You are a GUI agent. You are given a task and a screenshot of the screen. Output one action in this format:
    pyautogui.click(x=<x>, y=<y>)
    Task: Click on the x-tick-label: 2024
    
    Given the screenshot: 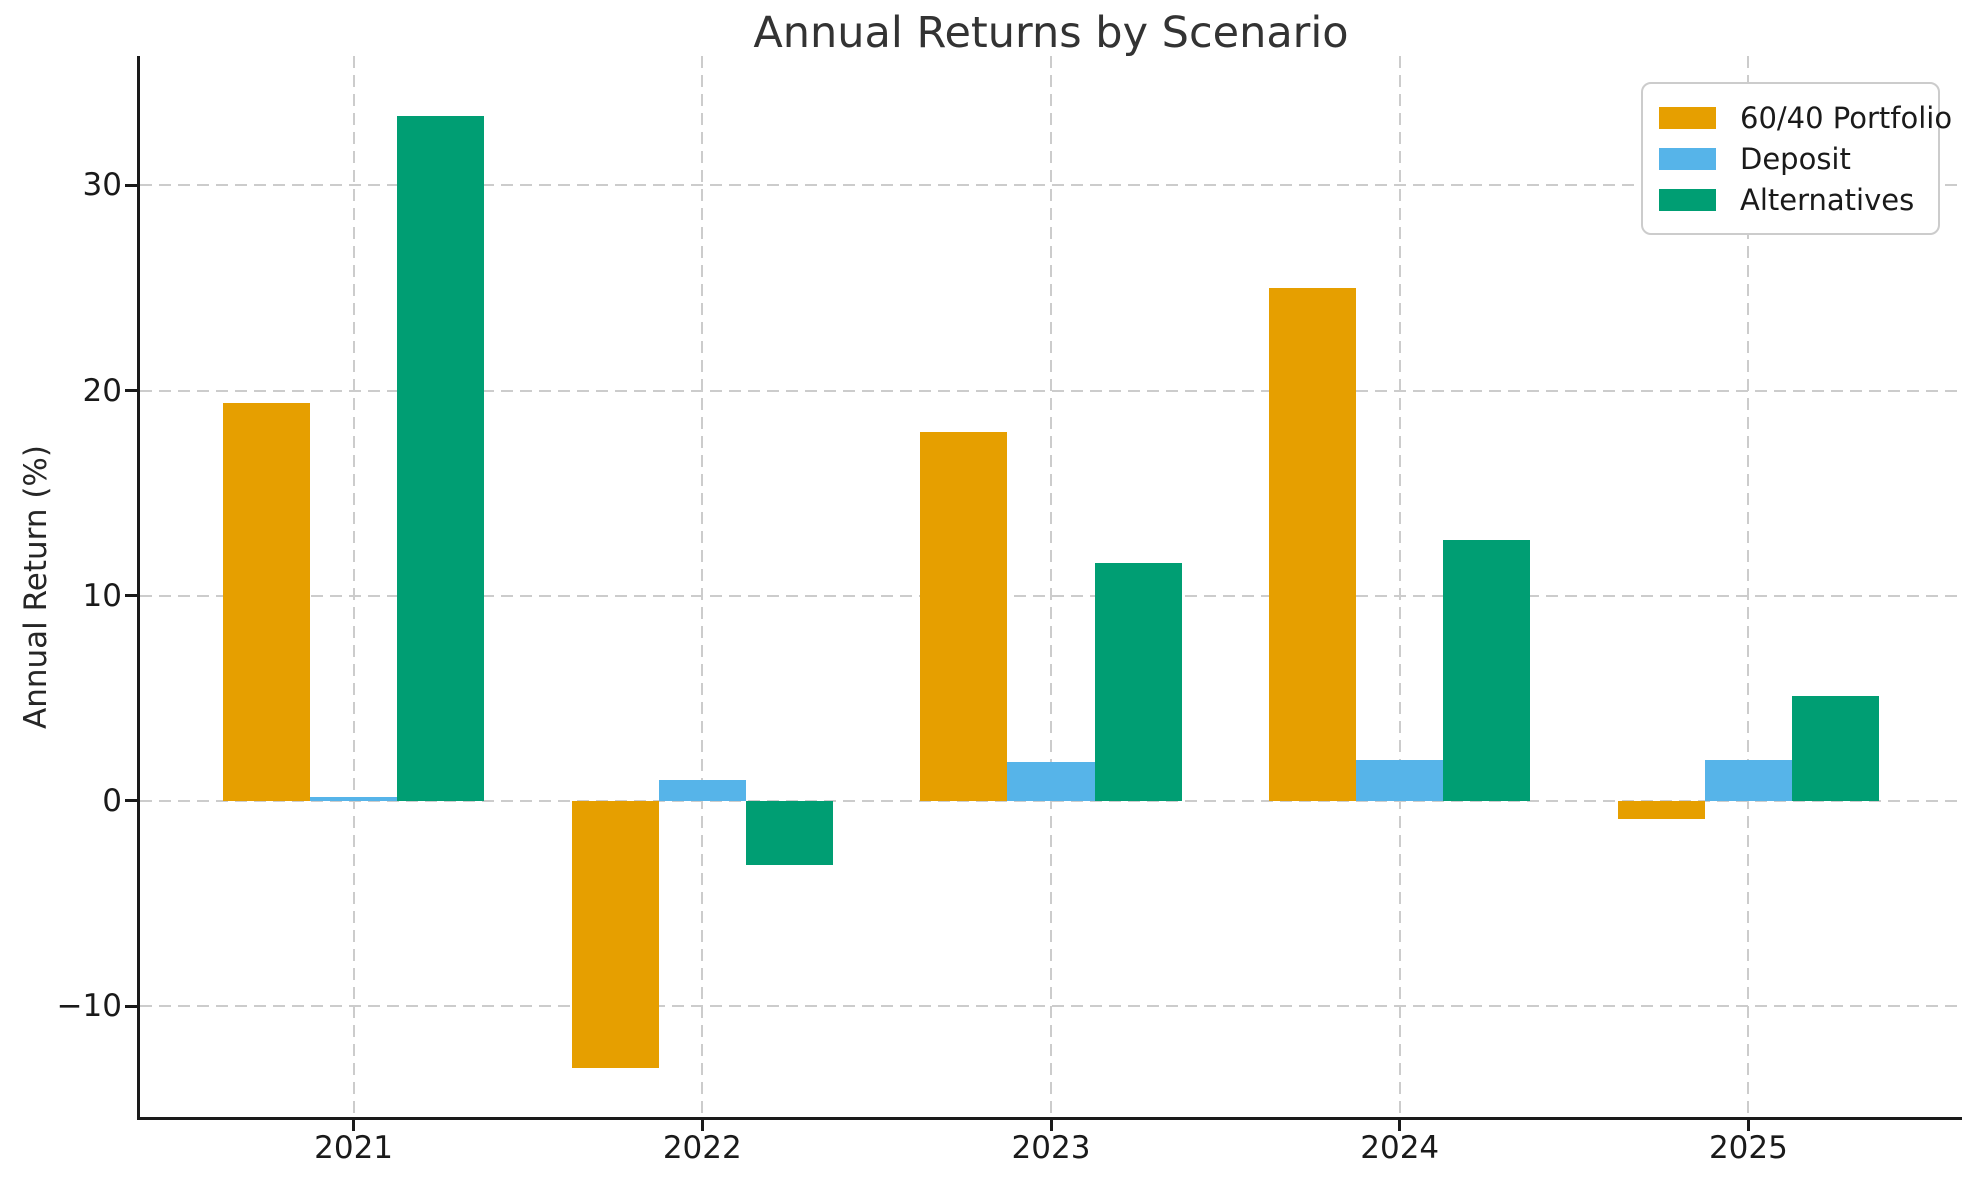 What is the action you would take?
    pyautogui.click(x=1400, y=1148)
    